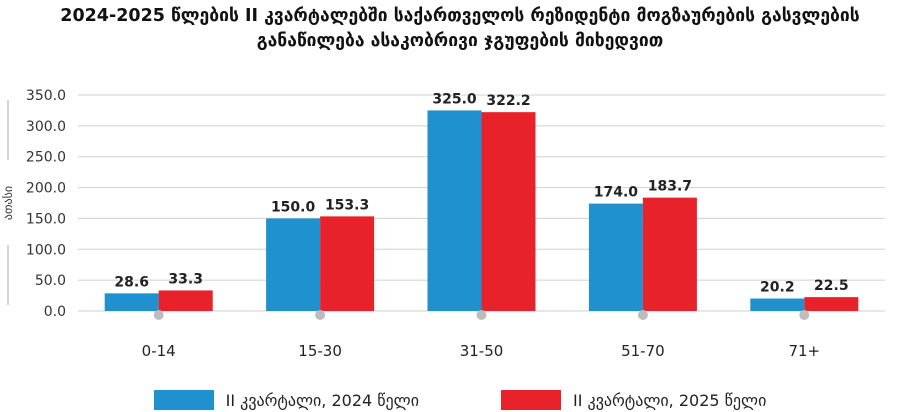 The image size is (920, 412). Describe the element at coordinates (508, 101) in the screenshot. I see `bar-value-label: 322.2` at that location.